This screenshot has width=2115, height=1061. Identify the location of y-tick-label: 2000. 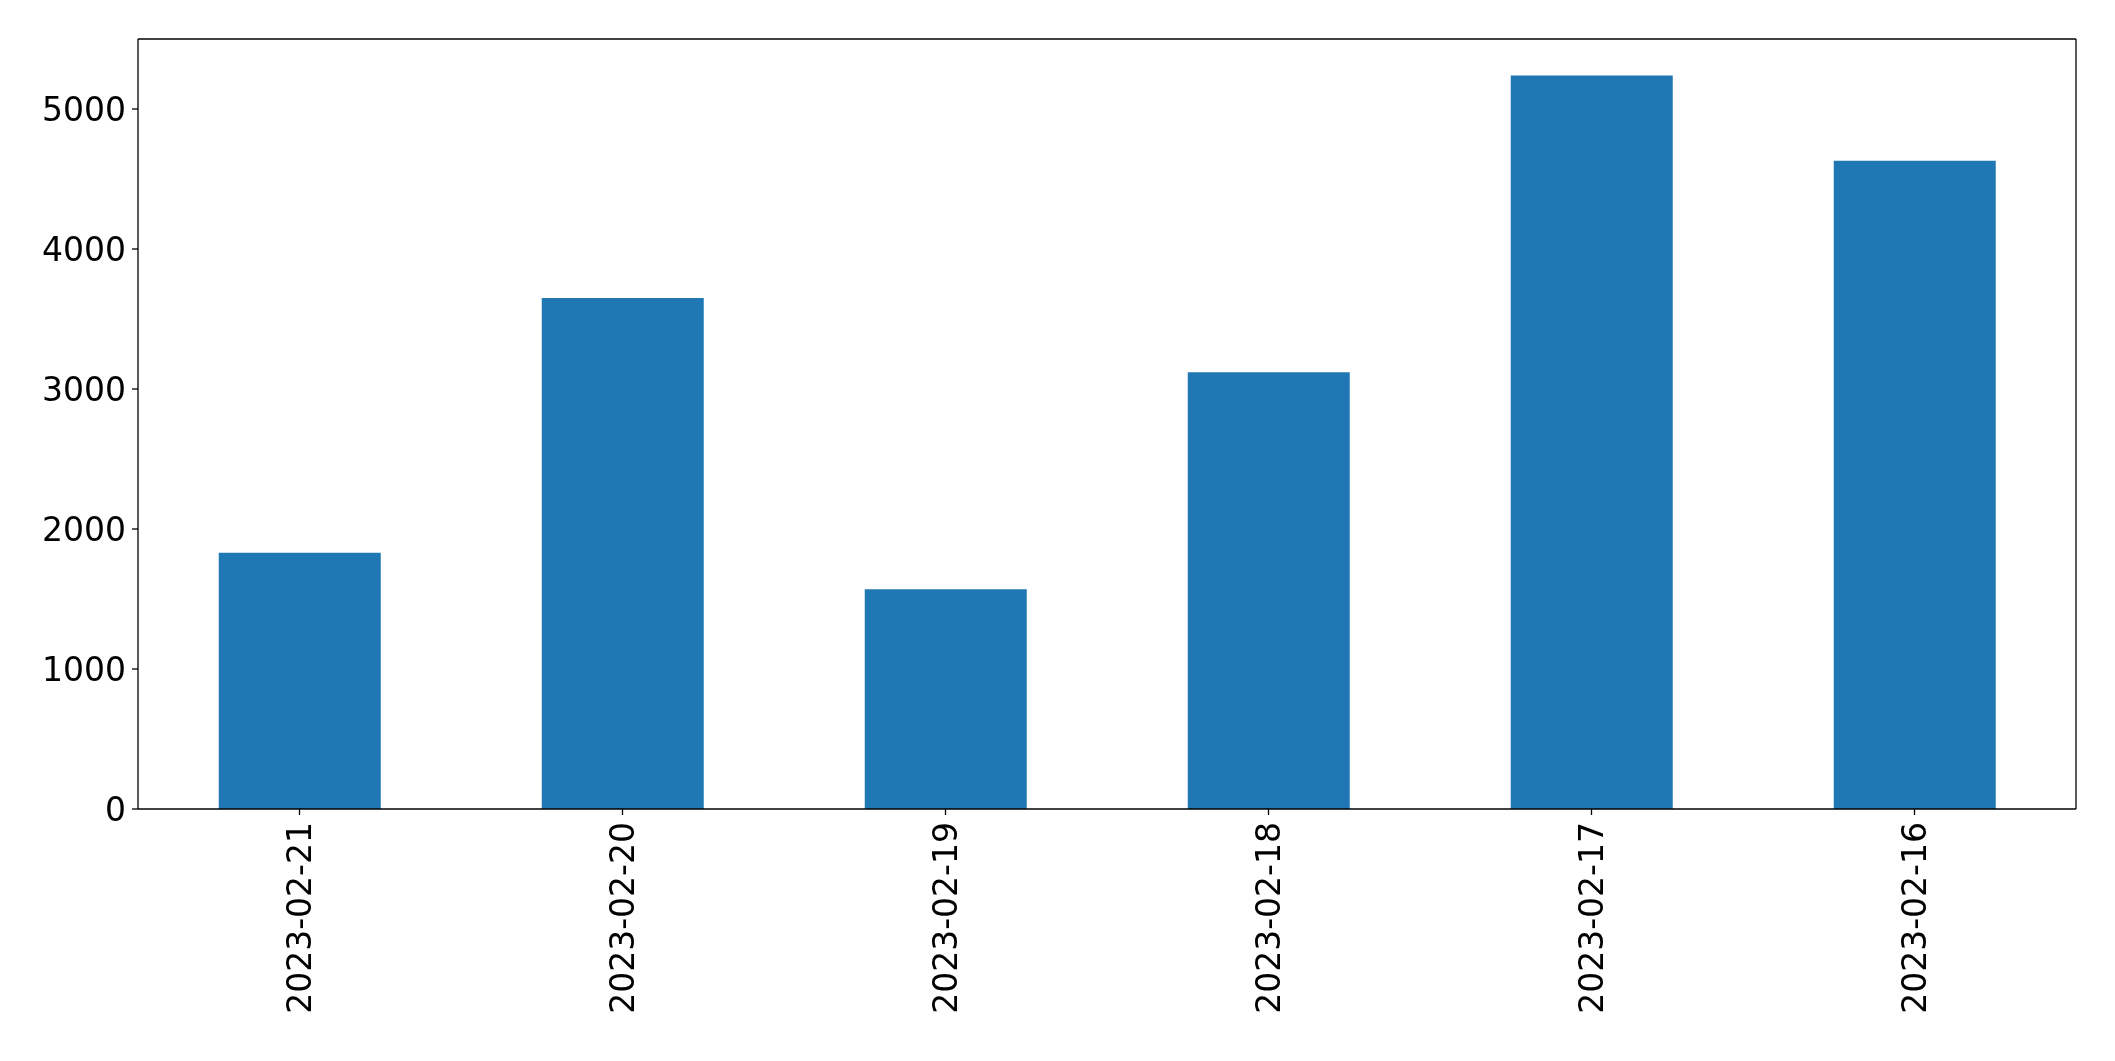
(84, 529).